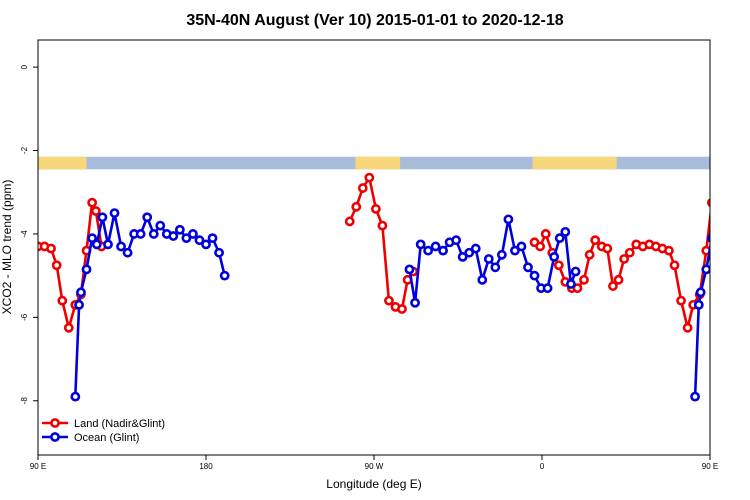 This screenshot has height=500, width=750. What do you see at coordinates (55, 437) in the screenshot?
I see `legend-ocean-marker` at bounding box center [55, 437].